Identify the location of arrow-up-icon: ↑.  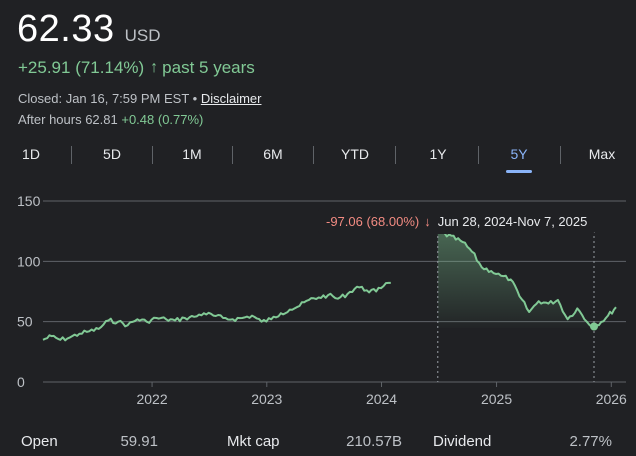
(154, 67).